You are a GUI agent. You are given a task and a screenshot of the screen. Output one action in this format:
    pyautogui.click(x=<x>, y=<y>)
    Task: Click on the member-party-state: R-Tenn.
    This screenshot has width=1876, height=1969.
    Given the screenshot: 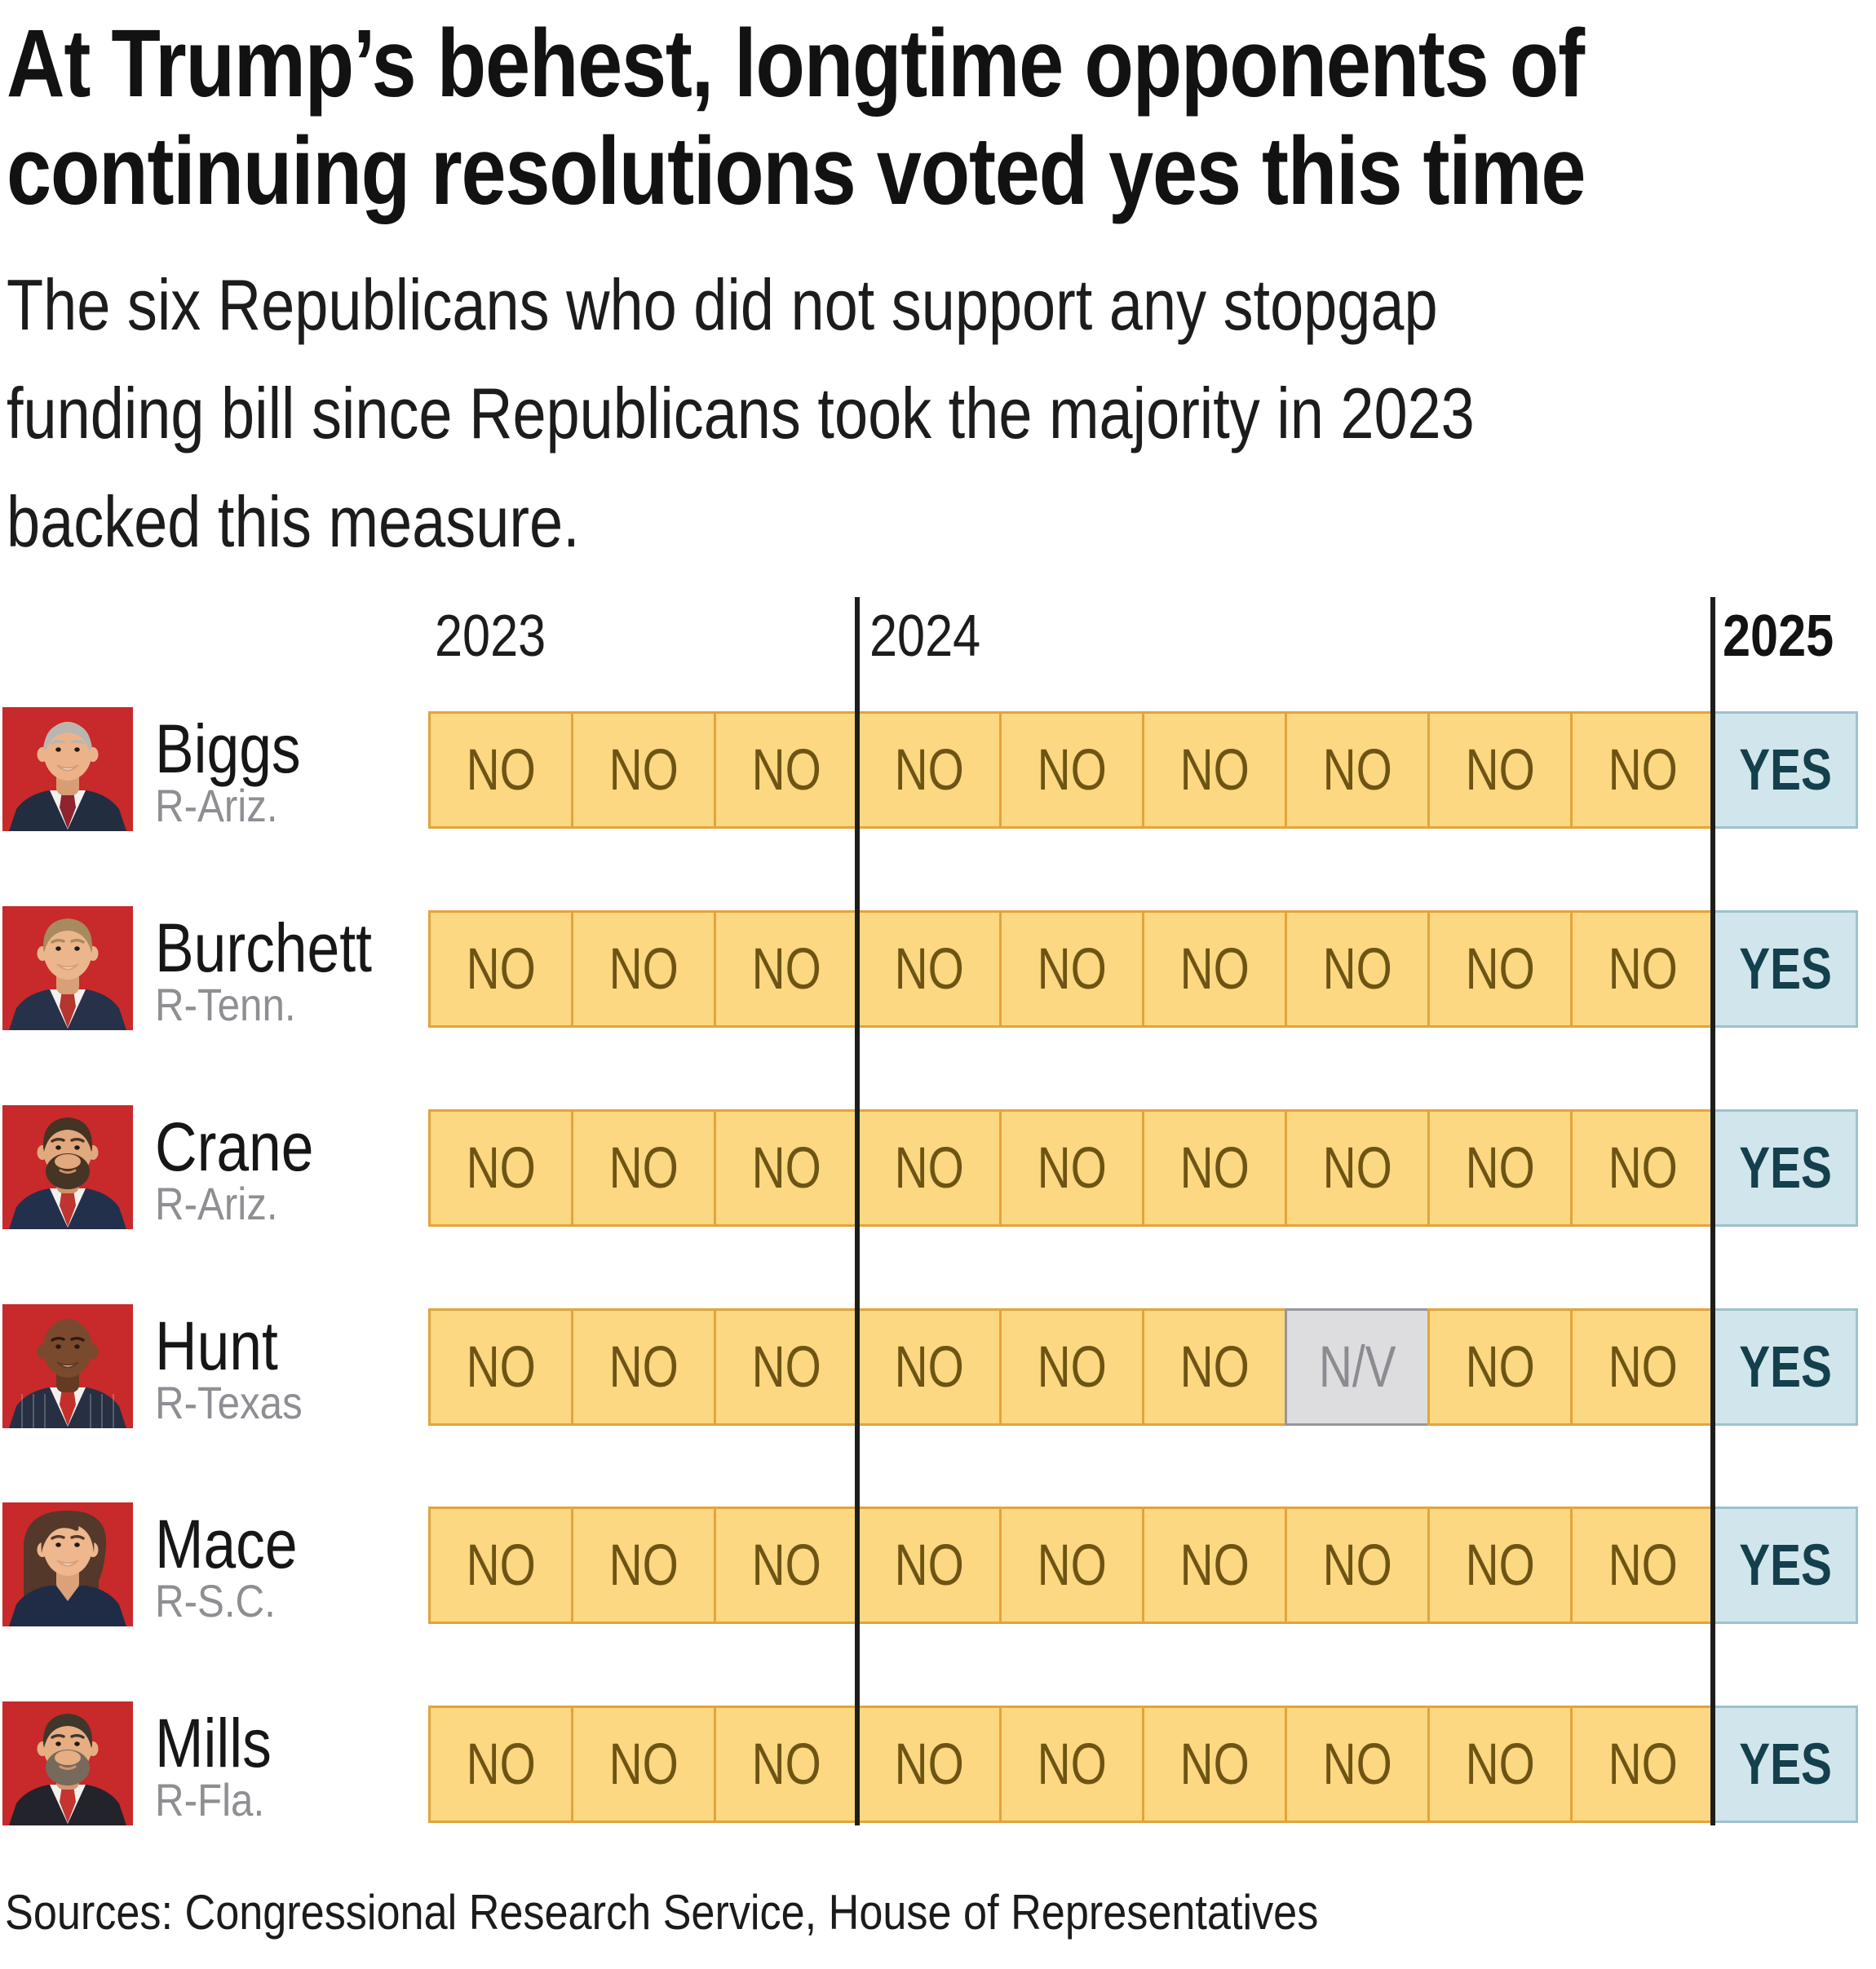 What is the action you would take?
    pyautogui.click(x=225, y=1004)
    